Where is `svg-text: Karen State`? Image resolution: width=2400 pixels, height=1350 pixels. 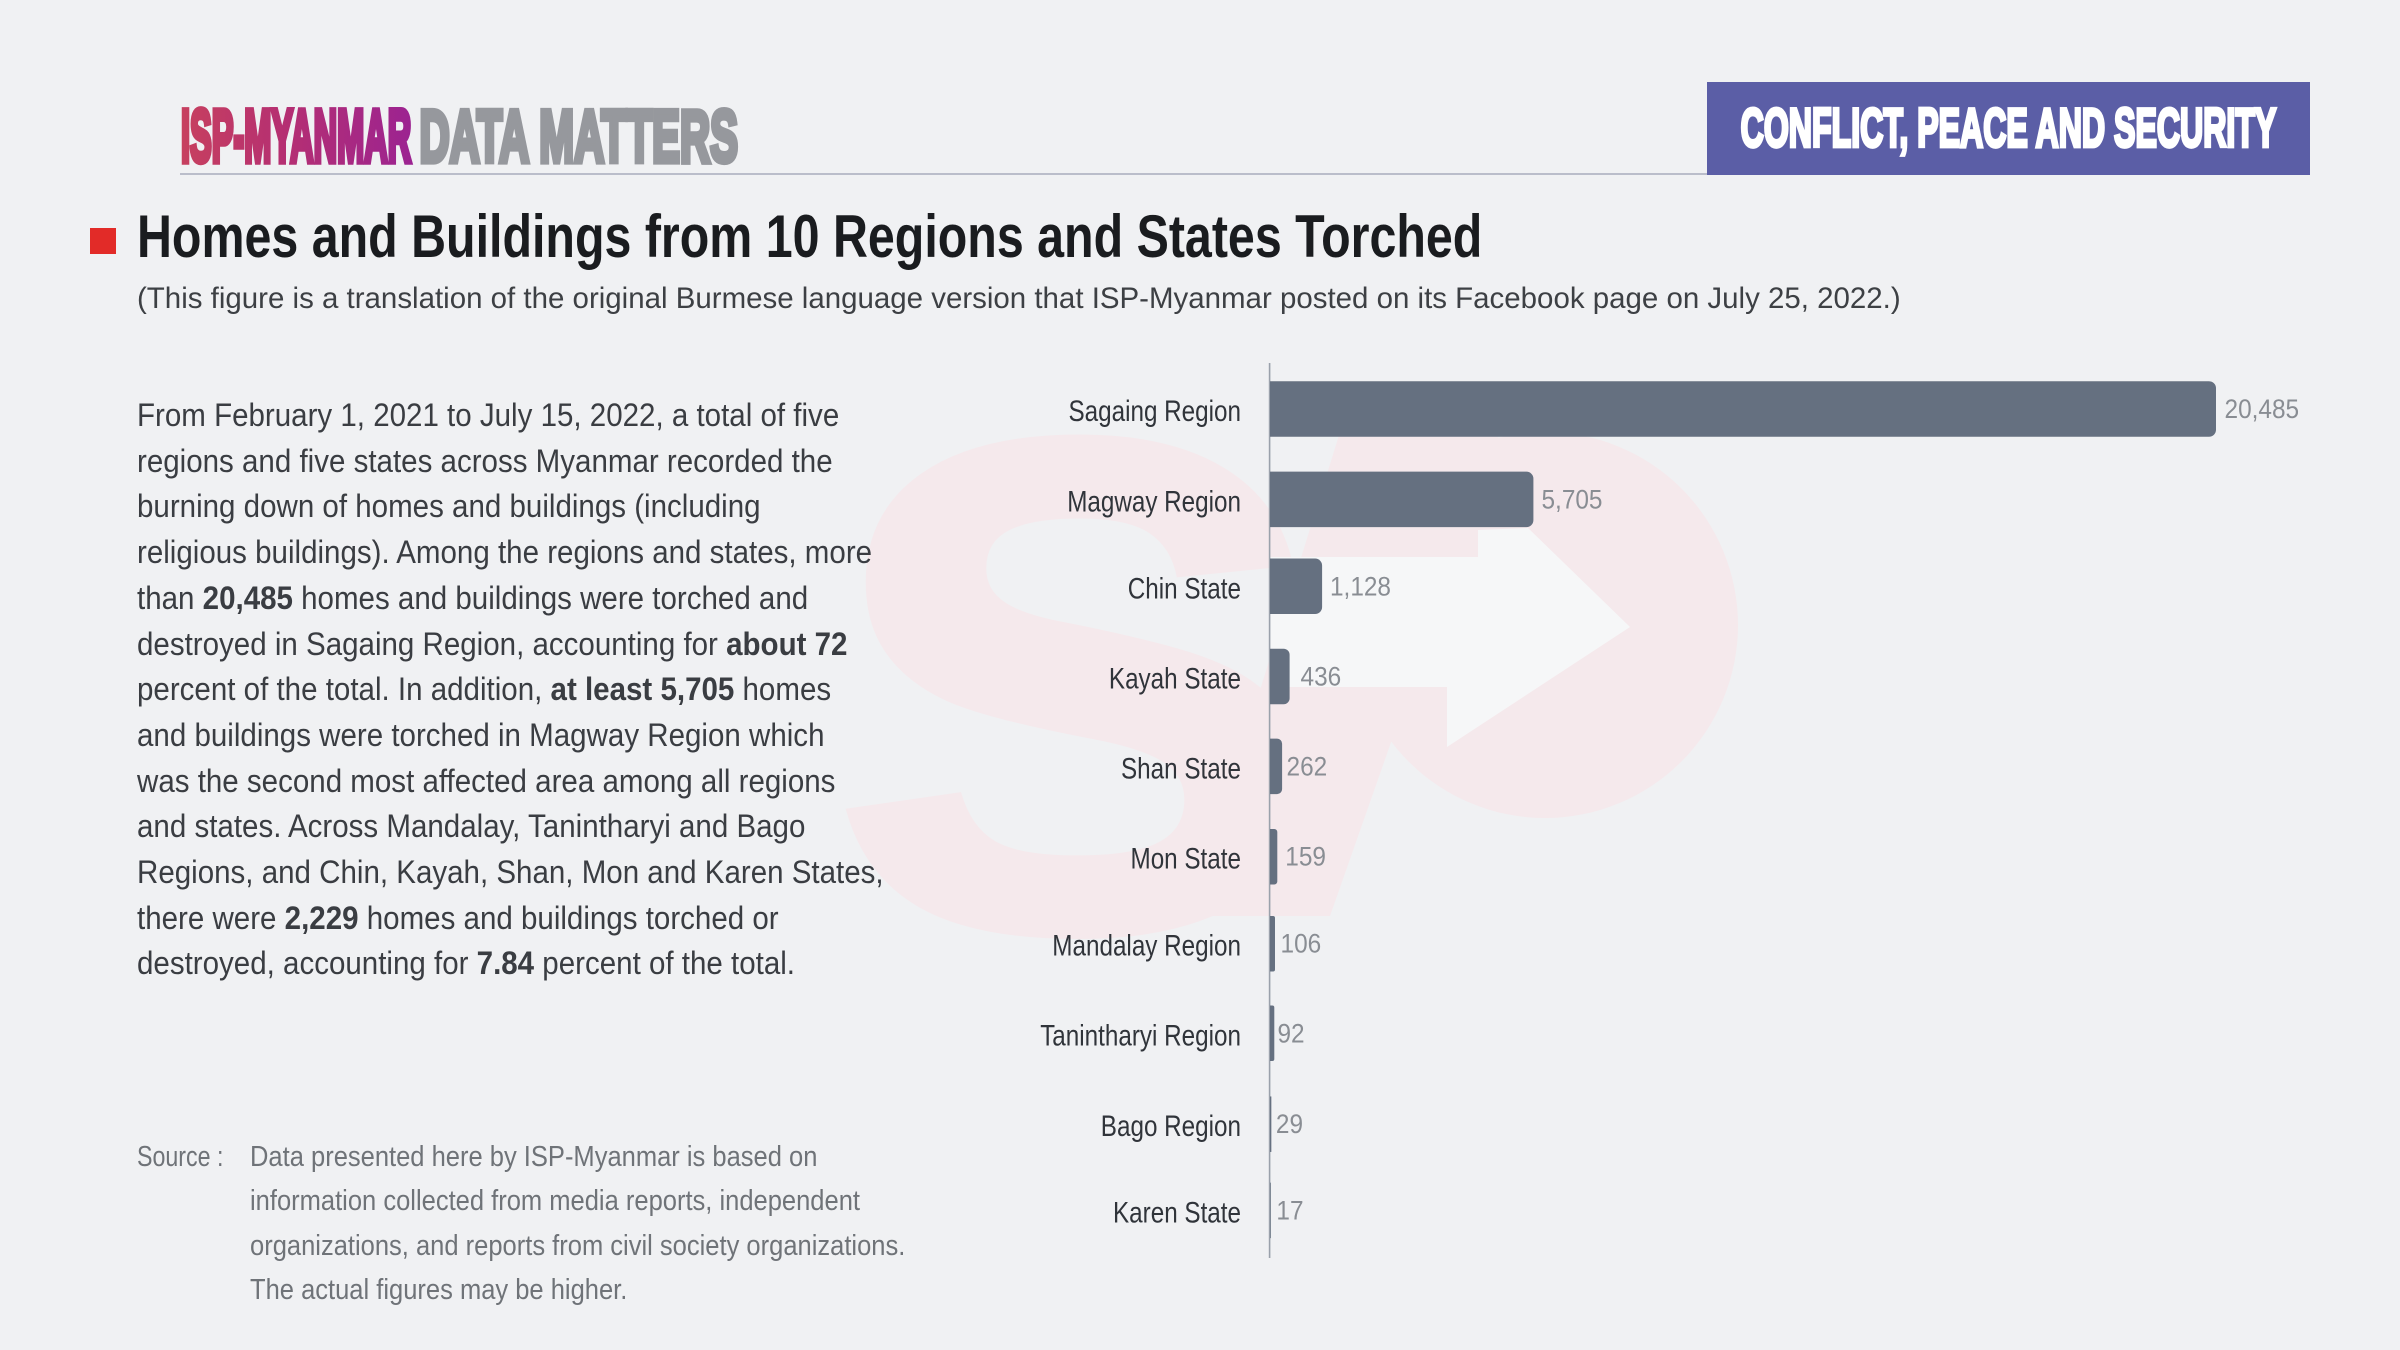
svg-text: Karen State is located at coordinates (1177, 1212).